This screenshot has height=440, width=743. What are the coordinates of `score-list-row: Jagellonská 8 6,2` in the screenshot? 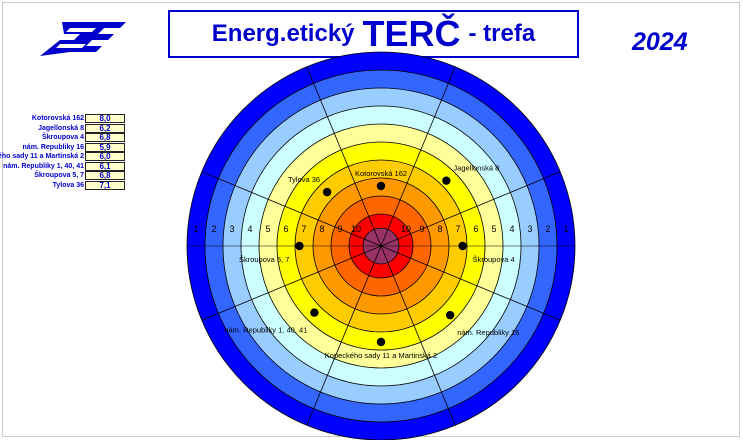 It's located at (63, 128).